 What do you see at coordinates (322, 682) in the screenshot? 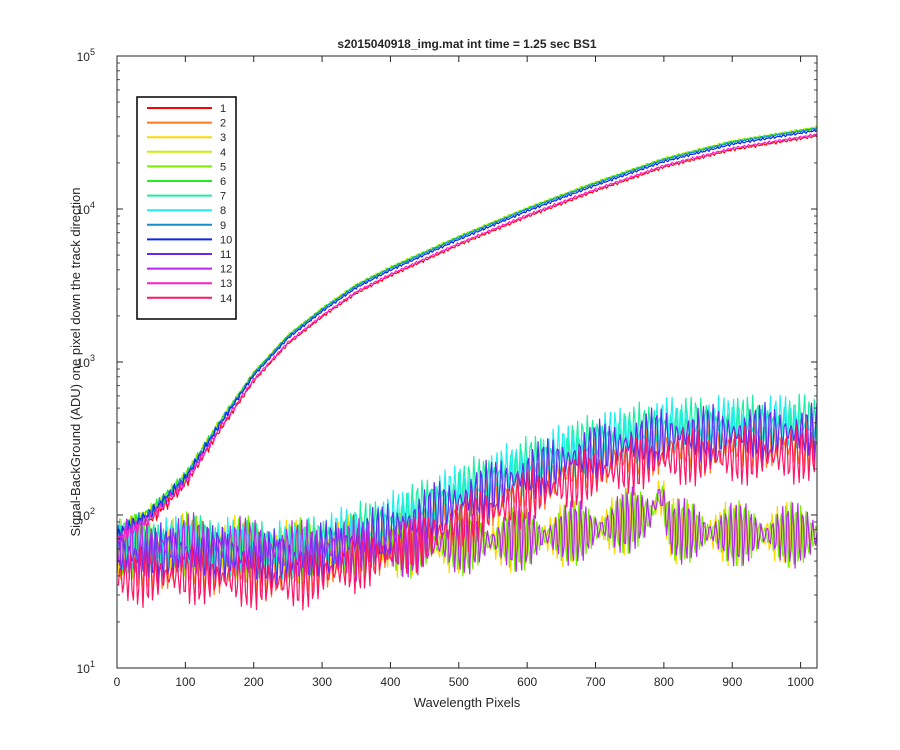
I see `x-tick-label: 300` at bounding box center [322, 682].